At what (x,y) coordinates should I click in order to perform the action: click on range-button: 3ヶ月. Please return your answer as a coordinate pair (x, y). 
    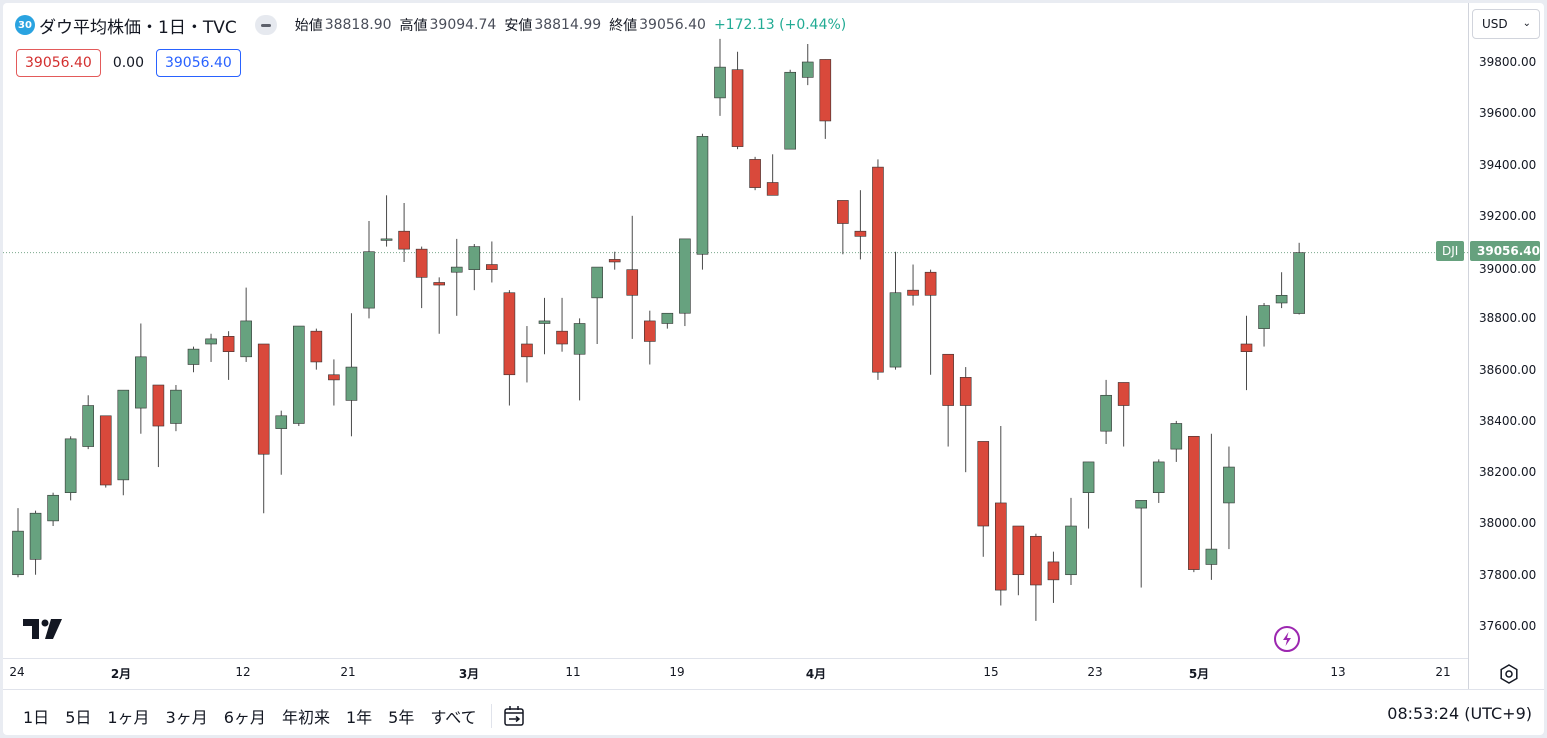
    Looking at the image, I should click on (186, 717).